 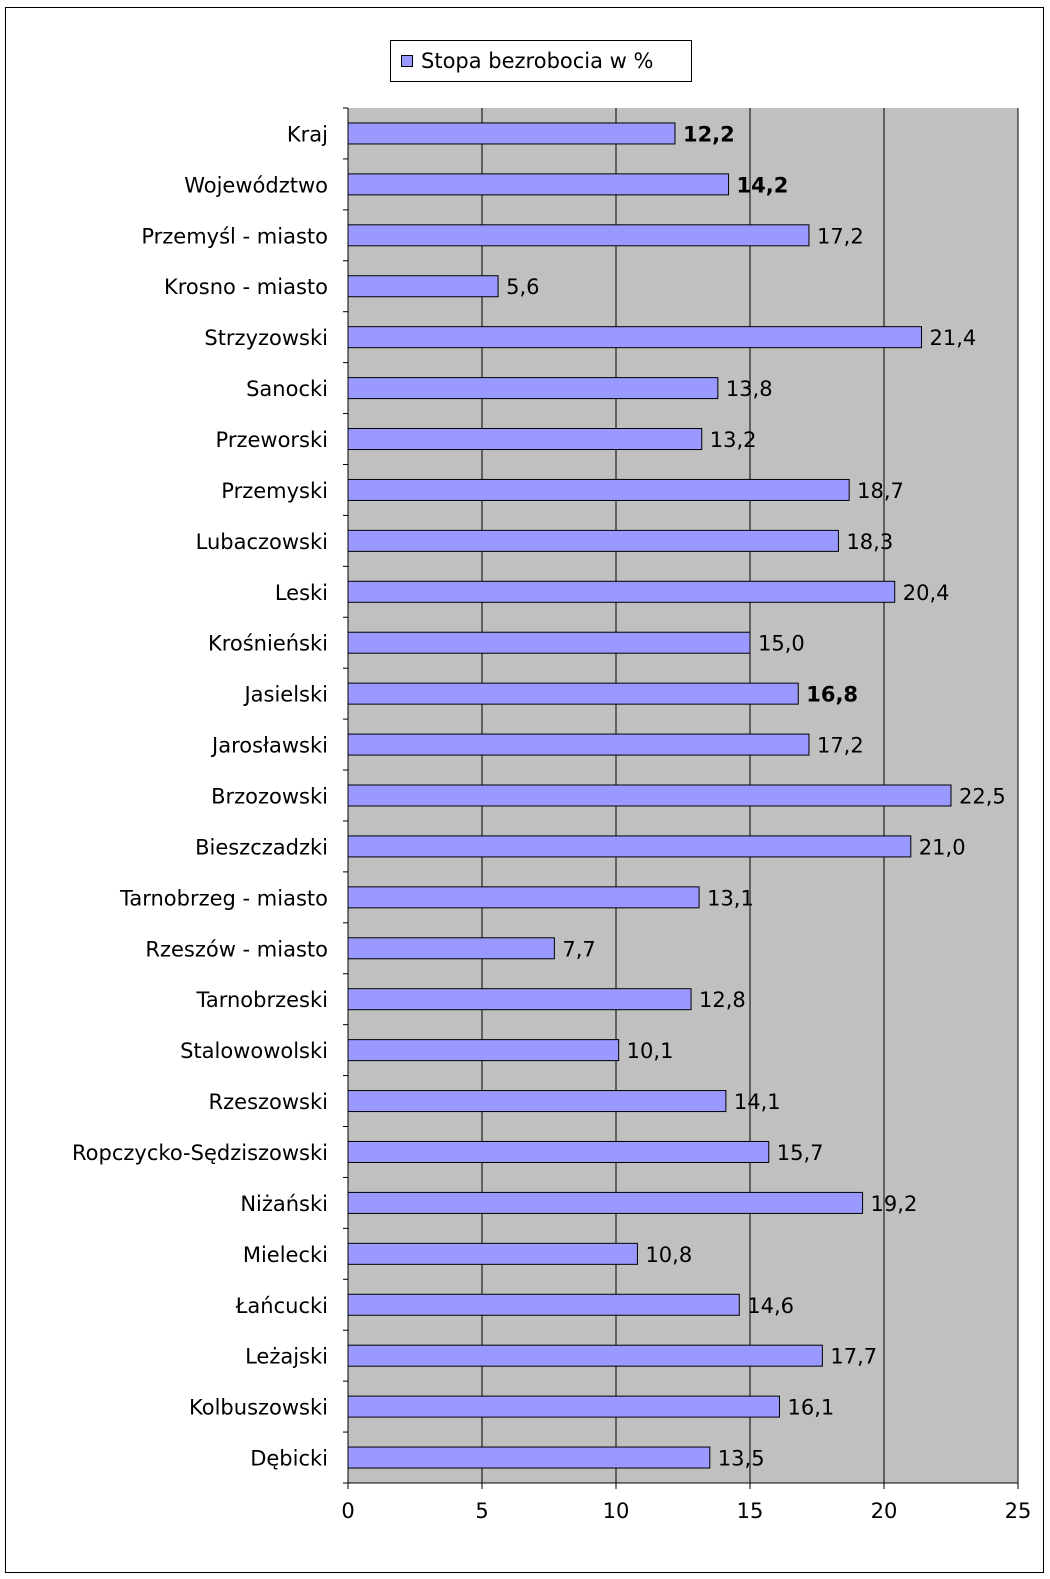 I want to click on legend-label: Stopa bezrobocia w %, so click(x=537, y=61).